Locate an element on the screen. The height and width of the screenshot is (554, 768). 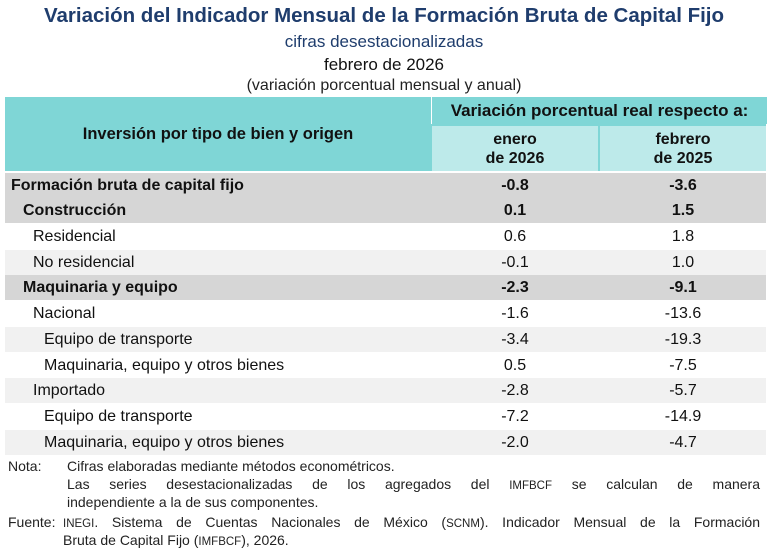
value-monthly: -2.0 is located at coordinates (515, 442).